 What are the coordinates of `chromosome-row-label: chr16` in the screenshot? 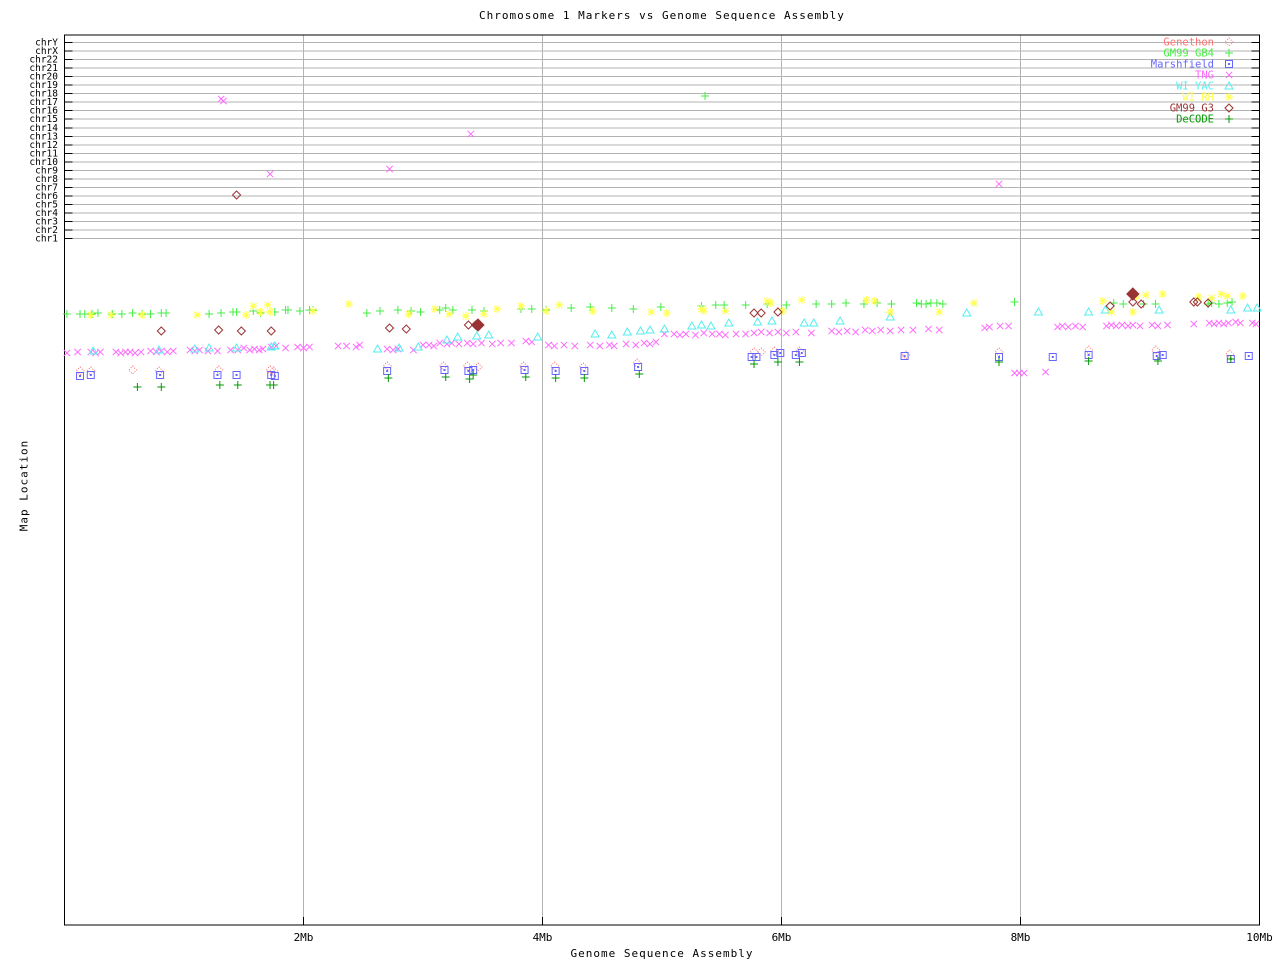 It's located at (43, 111).